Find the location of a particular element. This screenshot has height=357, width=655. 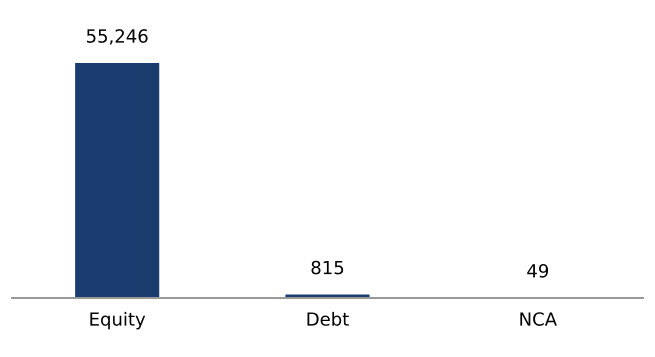

x-tick-label: Debt is located at coordinates (328, 319).